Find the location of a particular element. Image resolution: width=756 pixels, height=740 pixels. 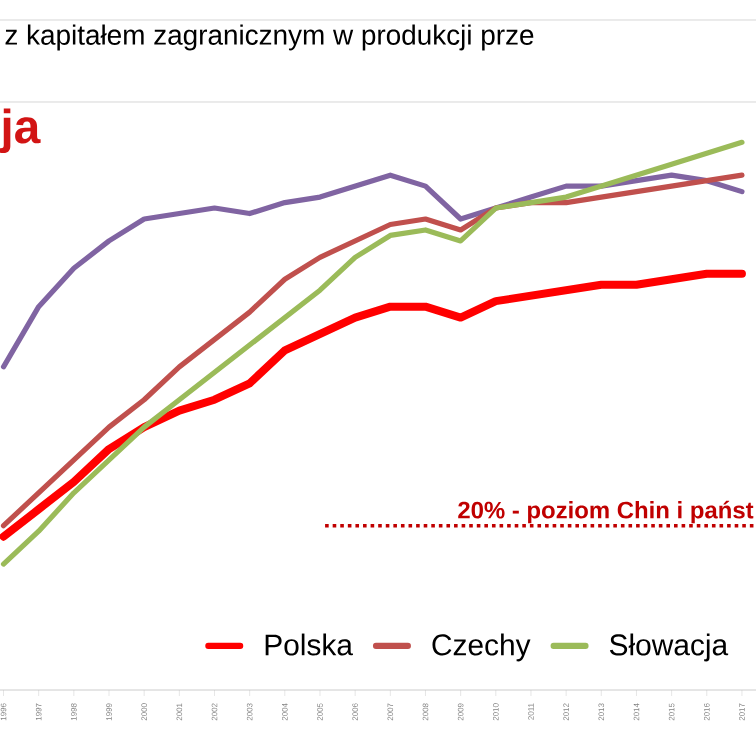

chart-title: z kapitałem zagranicznym w produkcji prze is located at coordinates (269, 37).